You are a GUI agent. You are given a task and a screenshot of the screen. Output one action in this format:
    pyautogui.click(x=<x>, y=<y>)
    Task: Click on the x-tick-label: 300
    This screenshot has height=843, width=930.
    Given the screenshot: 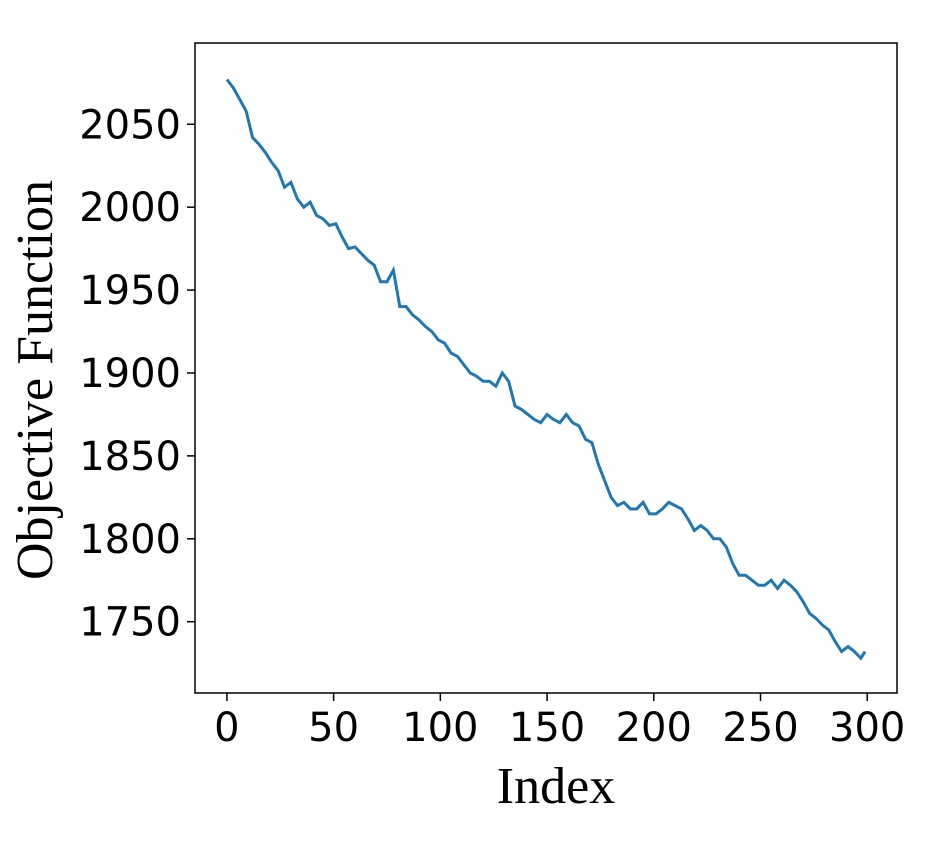 What is the action you would take?
    pyautogui.click(x=867, y=728)
    